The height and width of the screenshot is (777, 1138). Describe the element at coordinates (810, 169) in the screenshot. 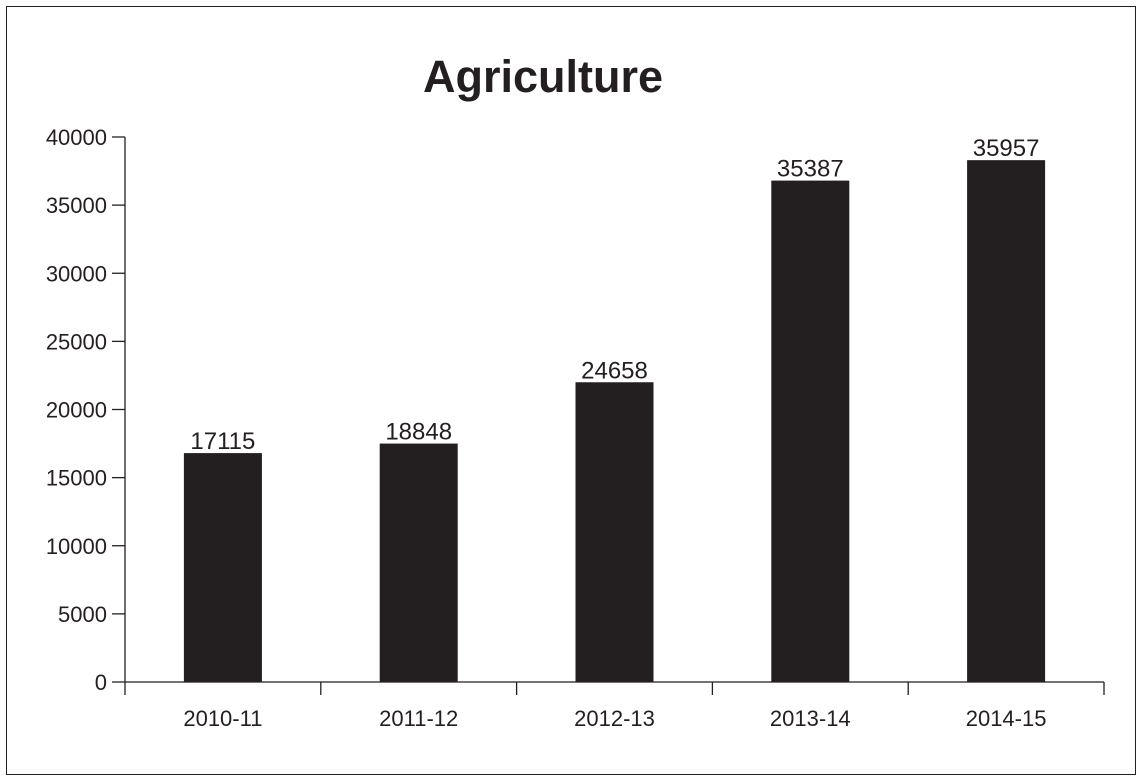

I see `data-label: 35387` at that location.